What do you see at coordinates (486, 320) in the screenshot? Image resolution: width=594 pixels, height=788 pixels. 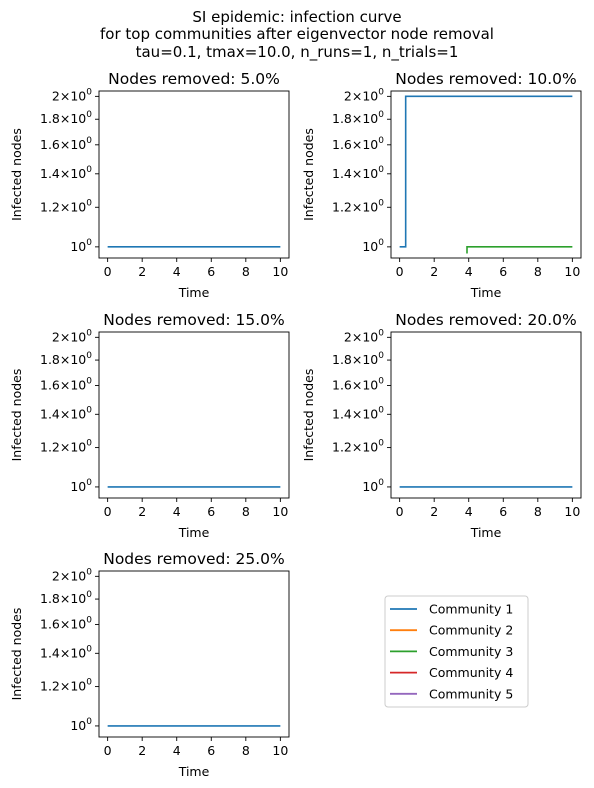 I see `subplot-title: Nodes removed: 20.0%` at bounding box center [486, 320].